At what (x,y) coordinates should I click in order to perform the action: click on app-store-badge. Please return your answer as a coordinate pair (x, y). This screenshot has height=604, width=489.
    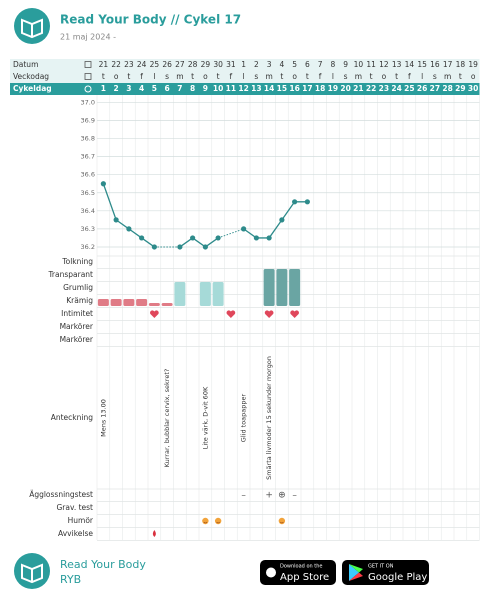
    Looking at the image, I should click on (298, 572).